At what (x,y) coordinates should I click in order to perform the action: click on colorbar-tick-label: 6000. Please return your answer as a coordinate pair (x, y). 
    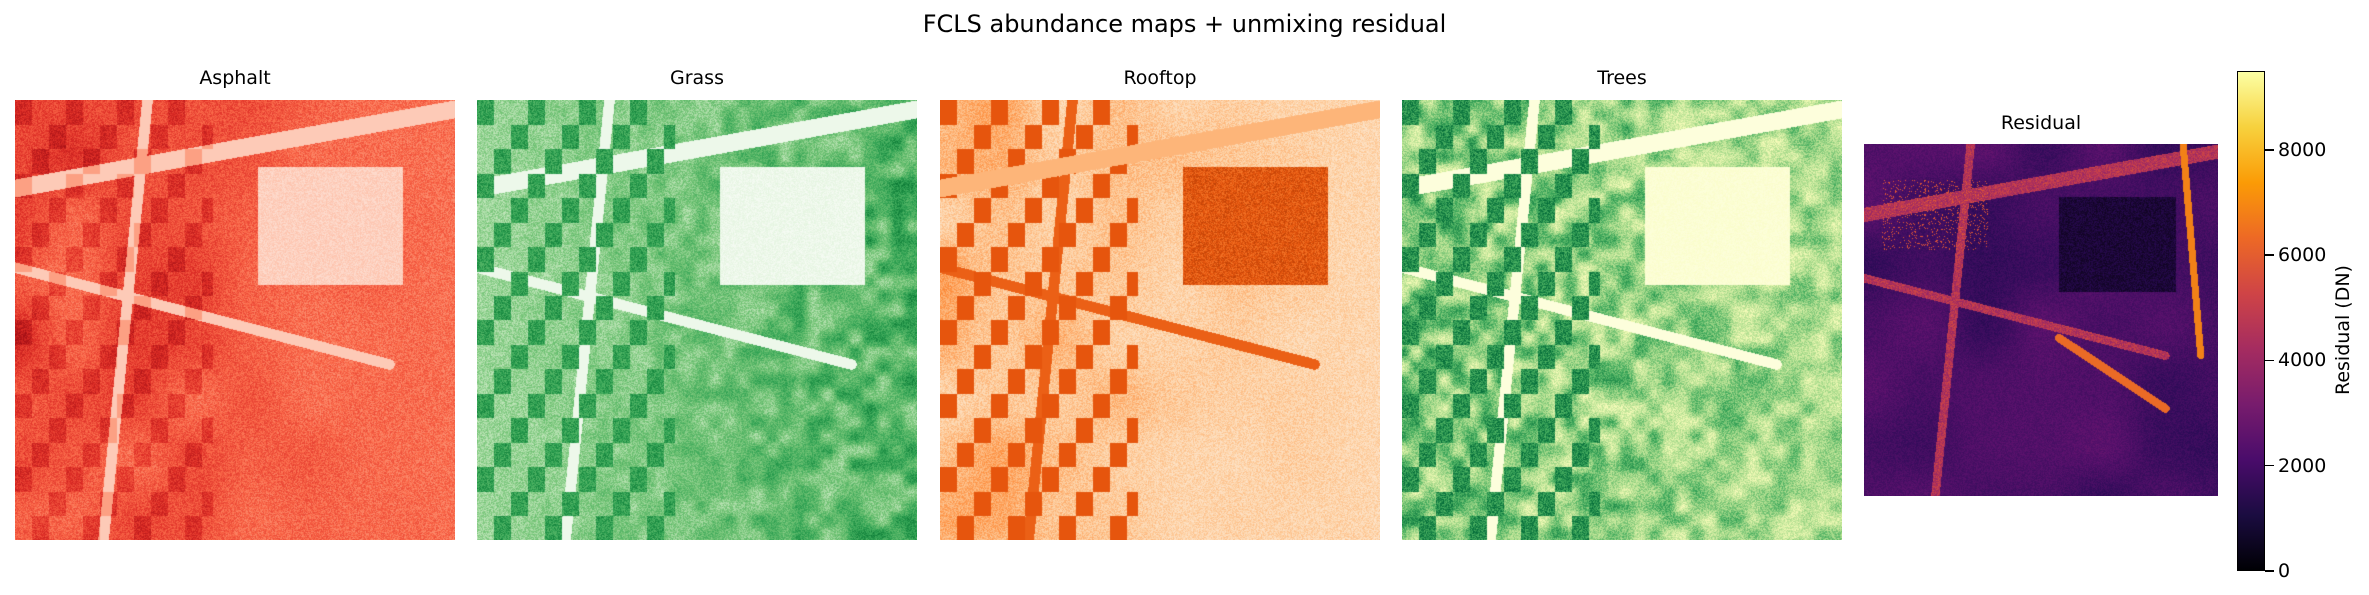
    Looking at the image, I should click on (2302, 255).